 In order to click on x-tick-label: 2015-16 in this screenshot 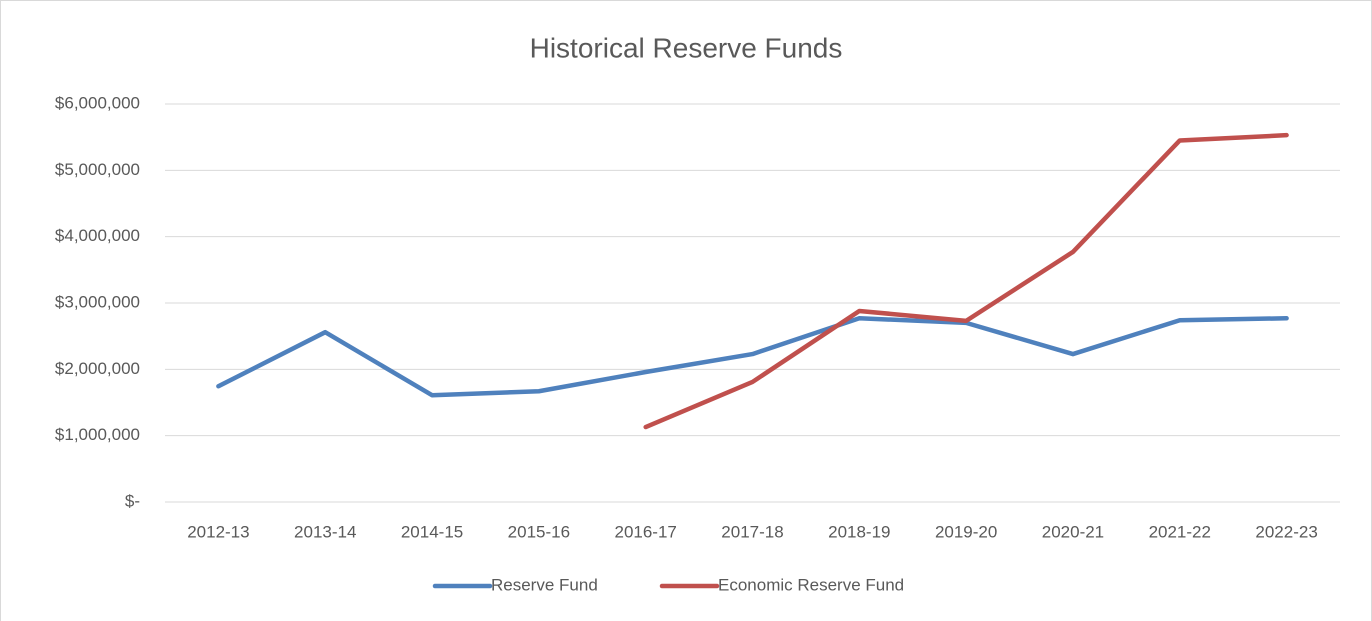, I will do `click(539, 531)`.